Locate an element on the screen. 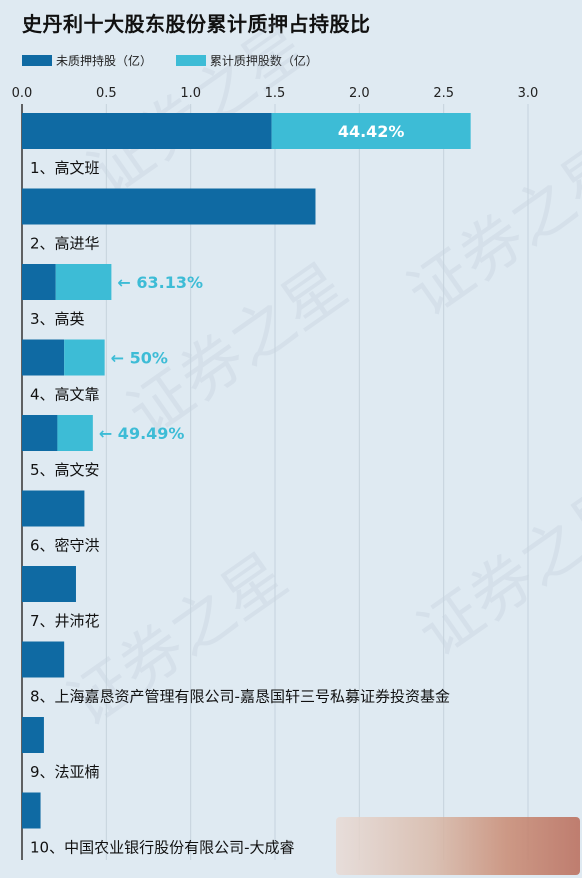 This screenshot has width=582, height=878. category-label: 2、高进华 is located at coordinates (65, 244).